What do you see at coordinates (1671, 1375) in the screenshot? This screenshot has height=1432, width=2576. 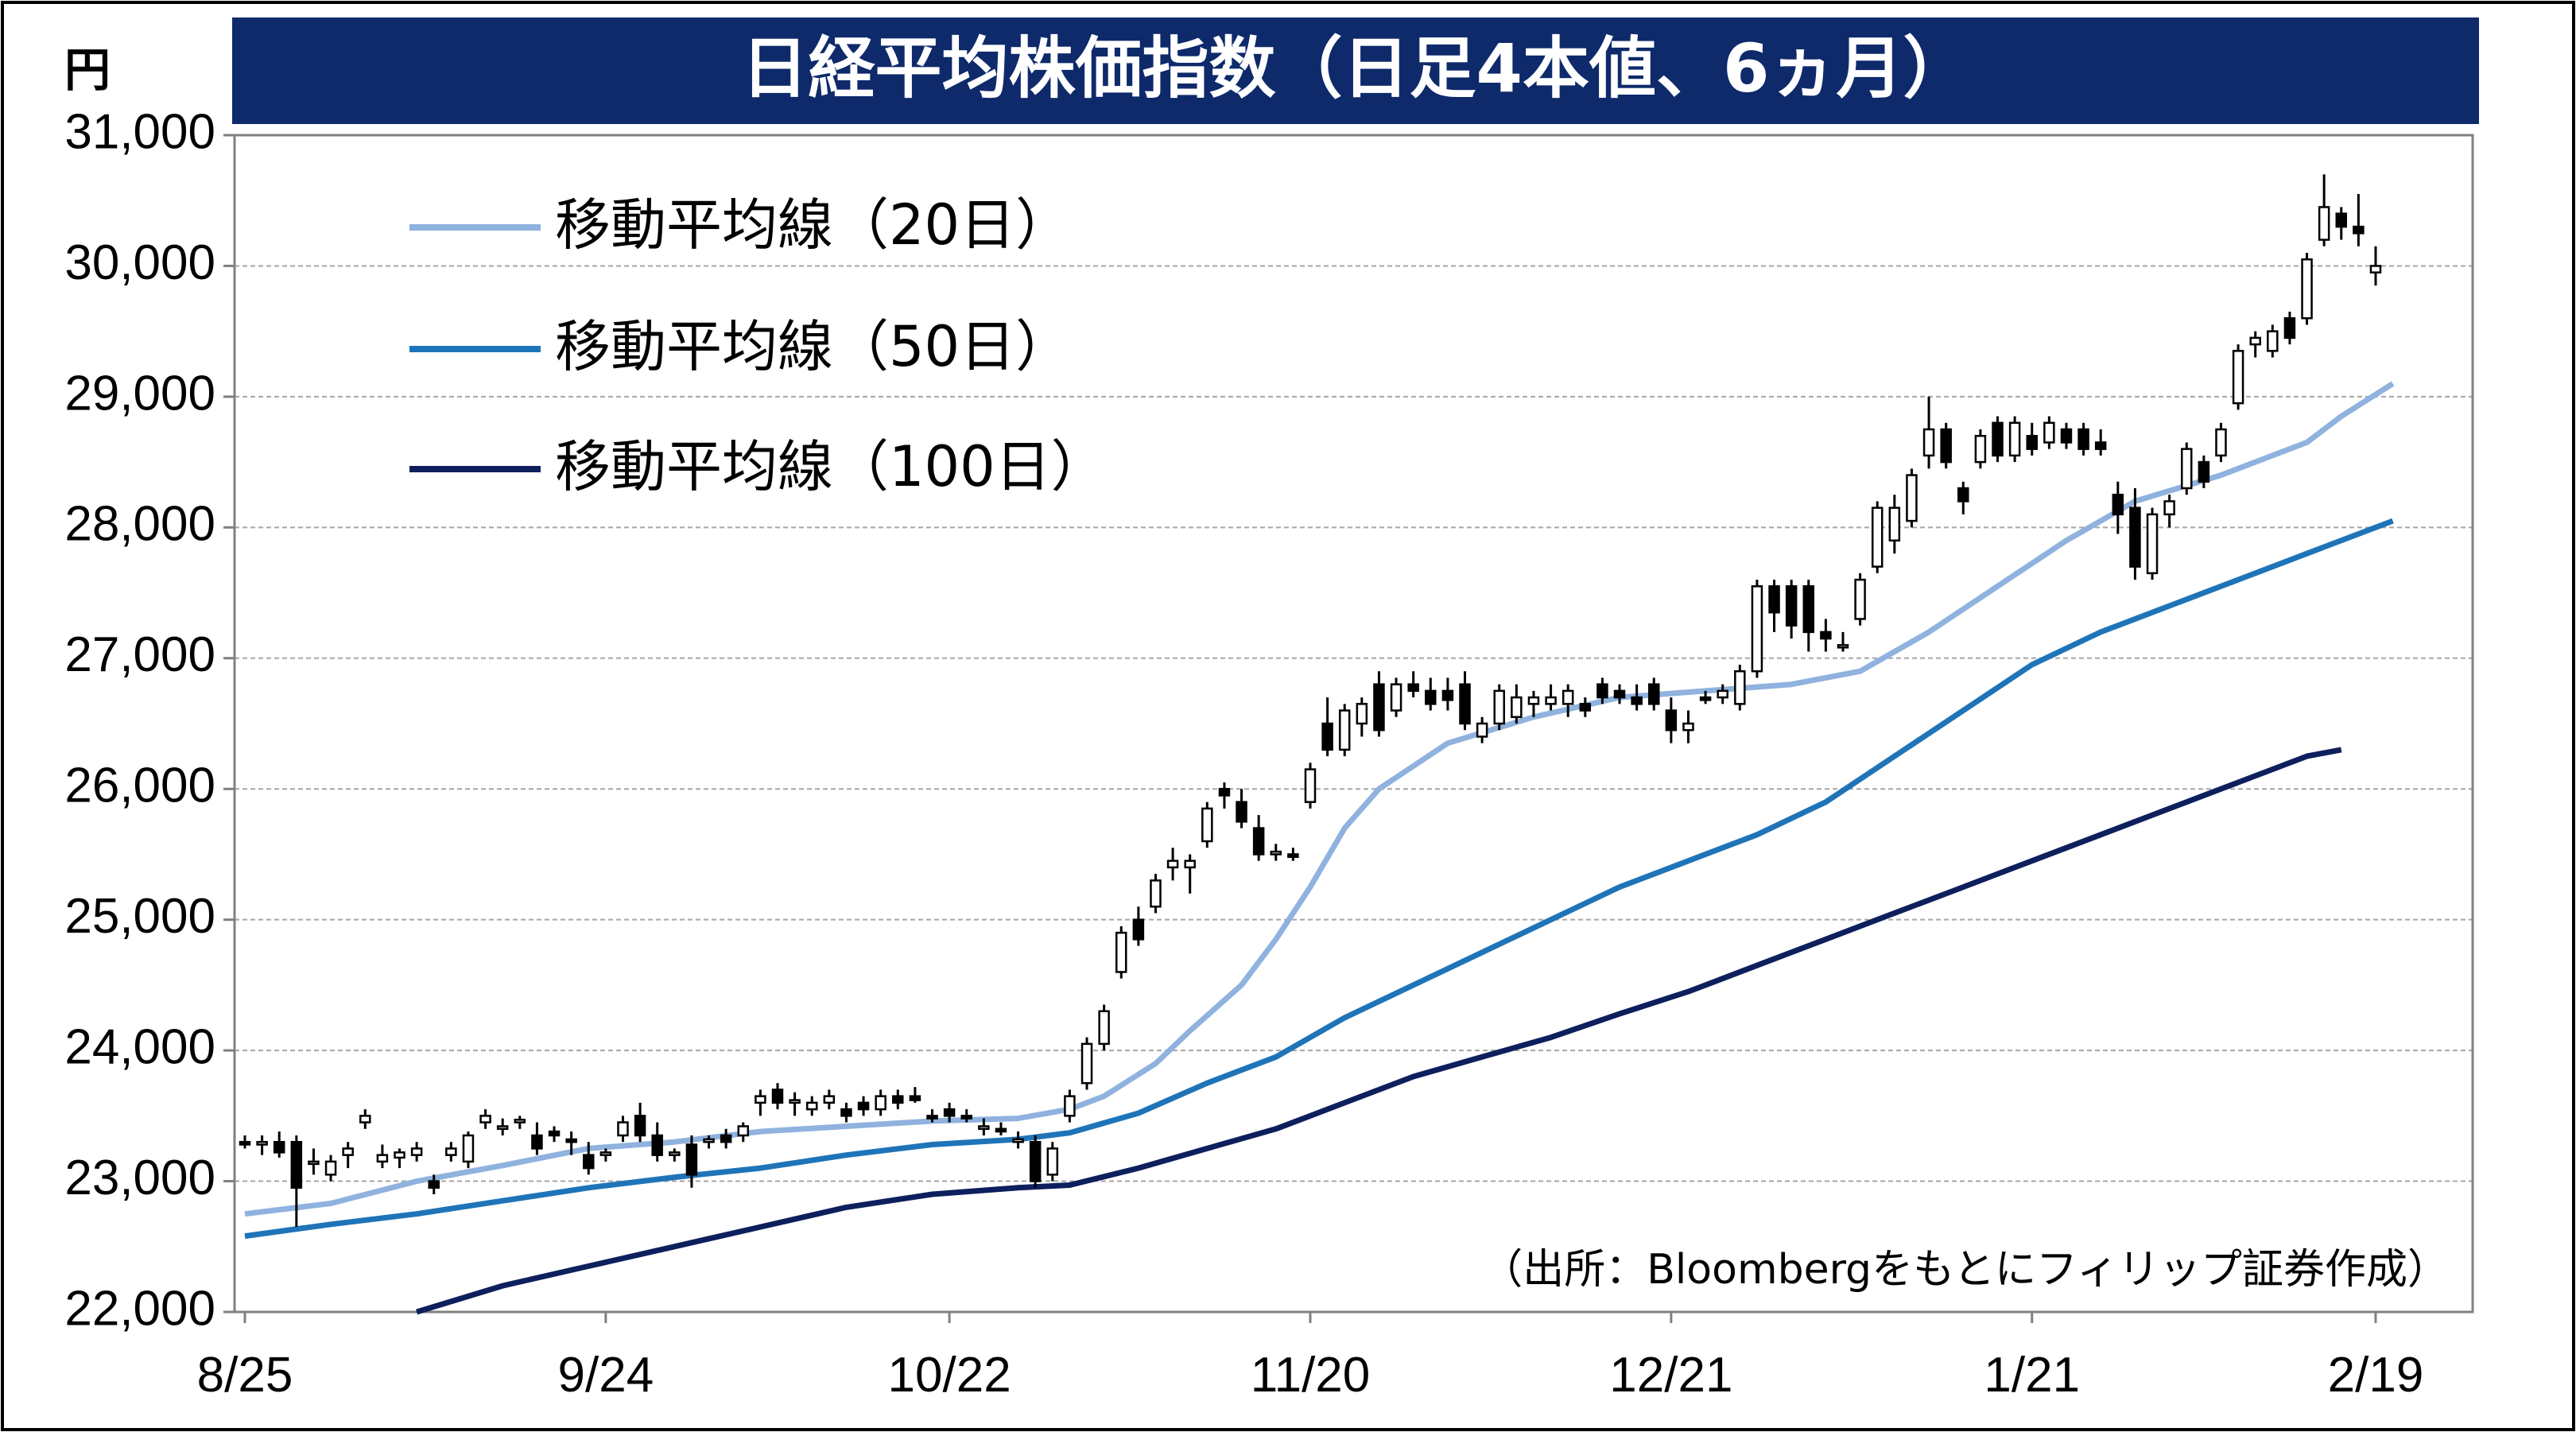 I see `x-tick-label: 12/21` at bounding box center [1671, 1375].